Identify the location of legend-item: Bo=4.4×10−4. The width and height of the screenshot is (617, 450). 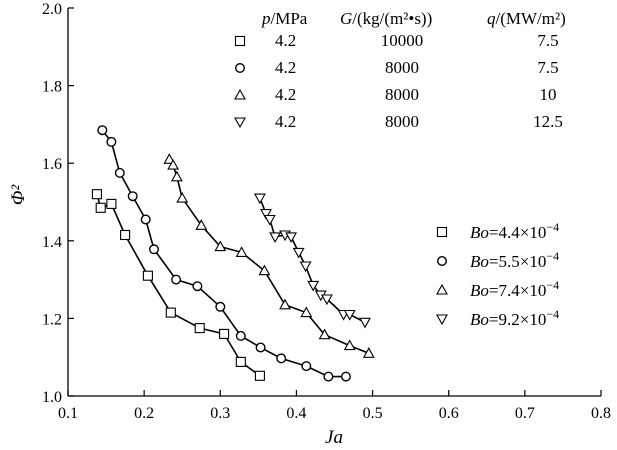
(497, 231).